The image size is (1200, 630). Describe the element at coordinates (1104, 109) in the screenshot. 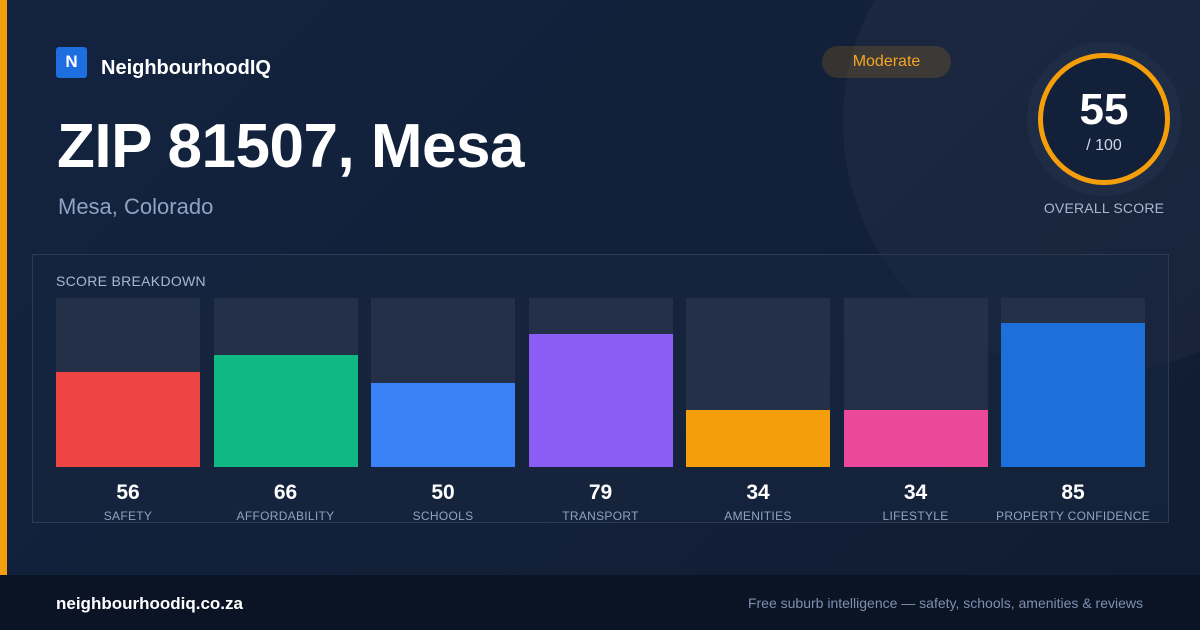

I see `overall-score-value: 55` at that location.